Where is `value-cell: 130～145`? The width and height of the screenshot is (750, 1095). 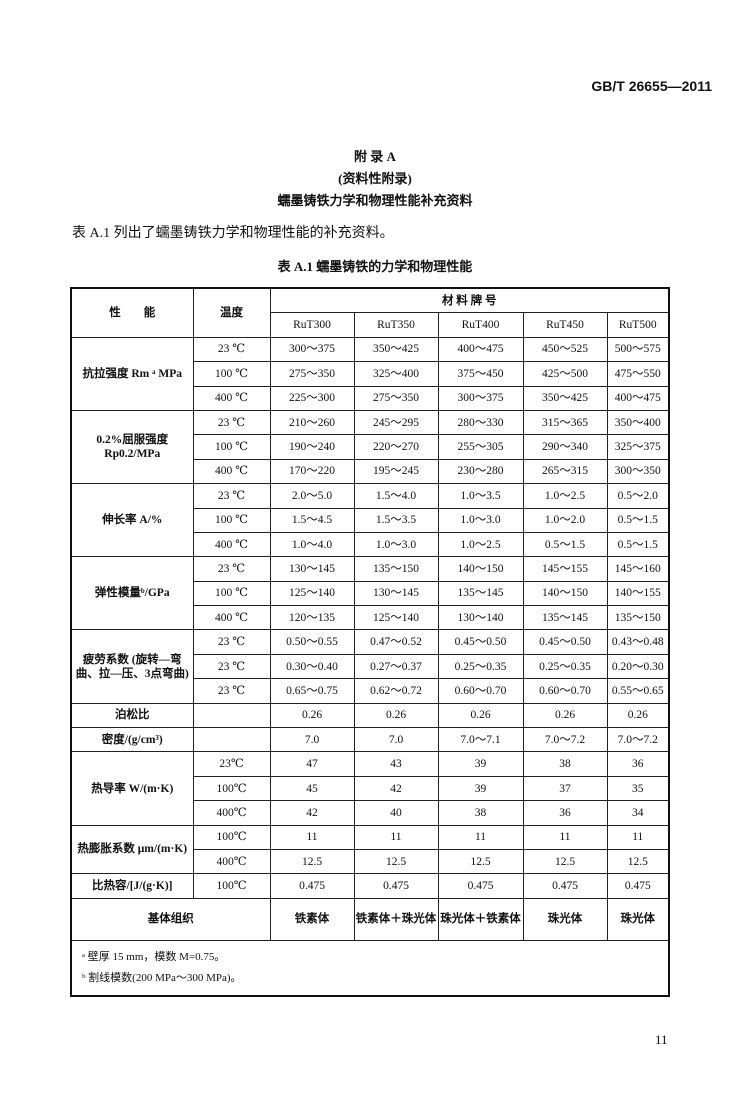 value-cell: 130～145 is located at coordinates (396, 593).